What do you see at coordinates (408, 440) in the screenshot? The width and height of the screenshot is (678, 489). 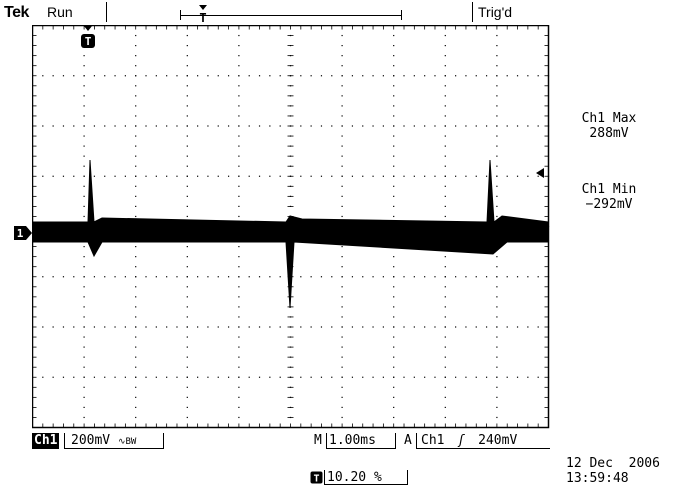 I see `trigger-a-label: A` at bounding box center [408, 440].